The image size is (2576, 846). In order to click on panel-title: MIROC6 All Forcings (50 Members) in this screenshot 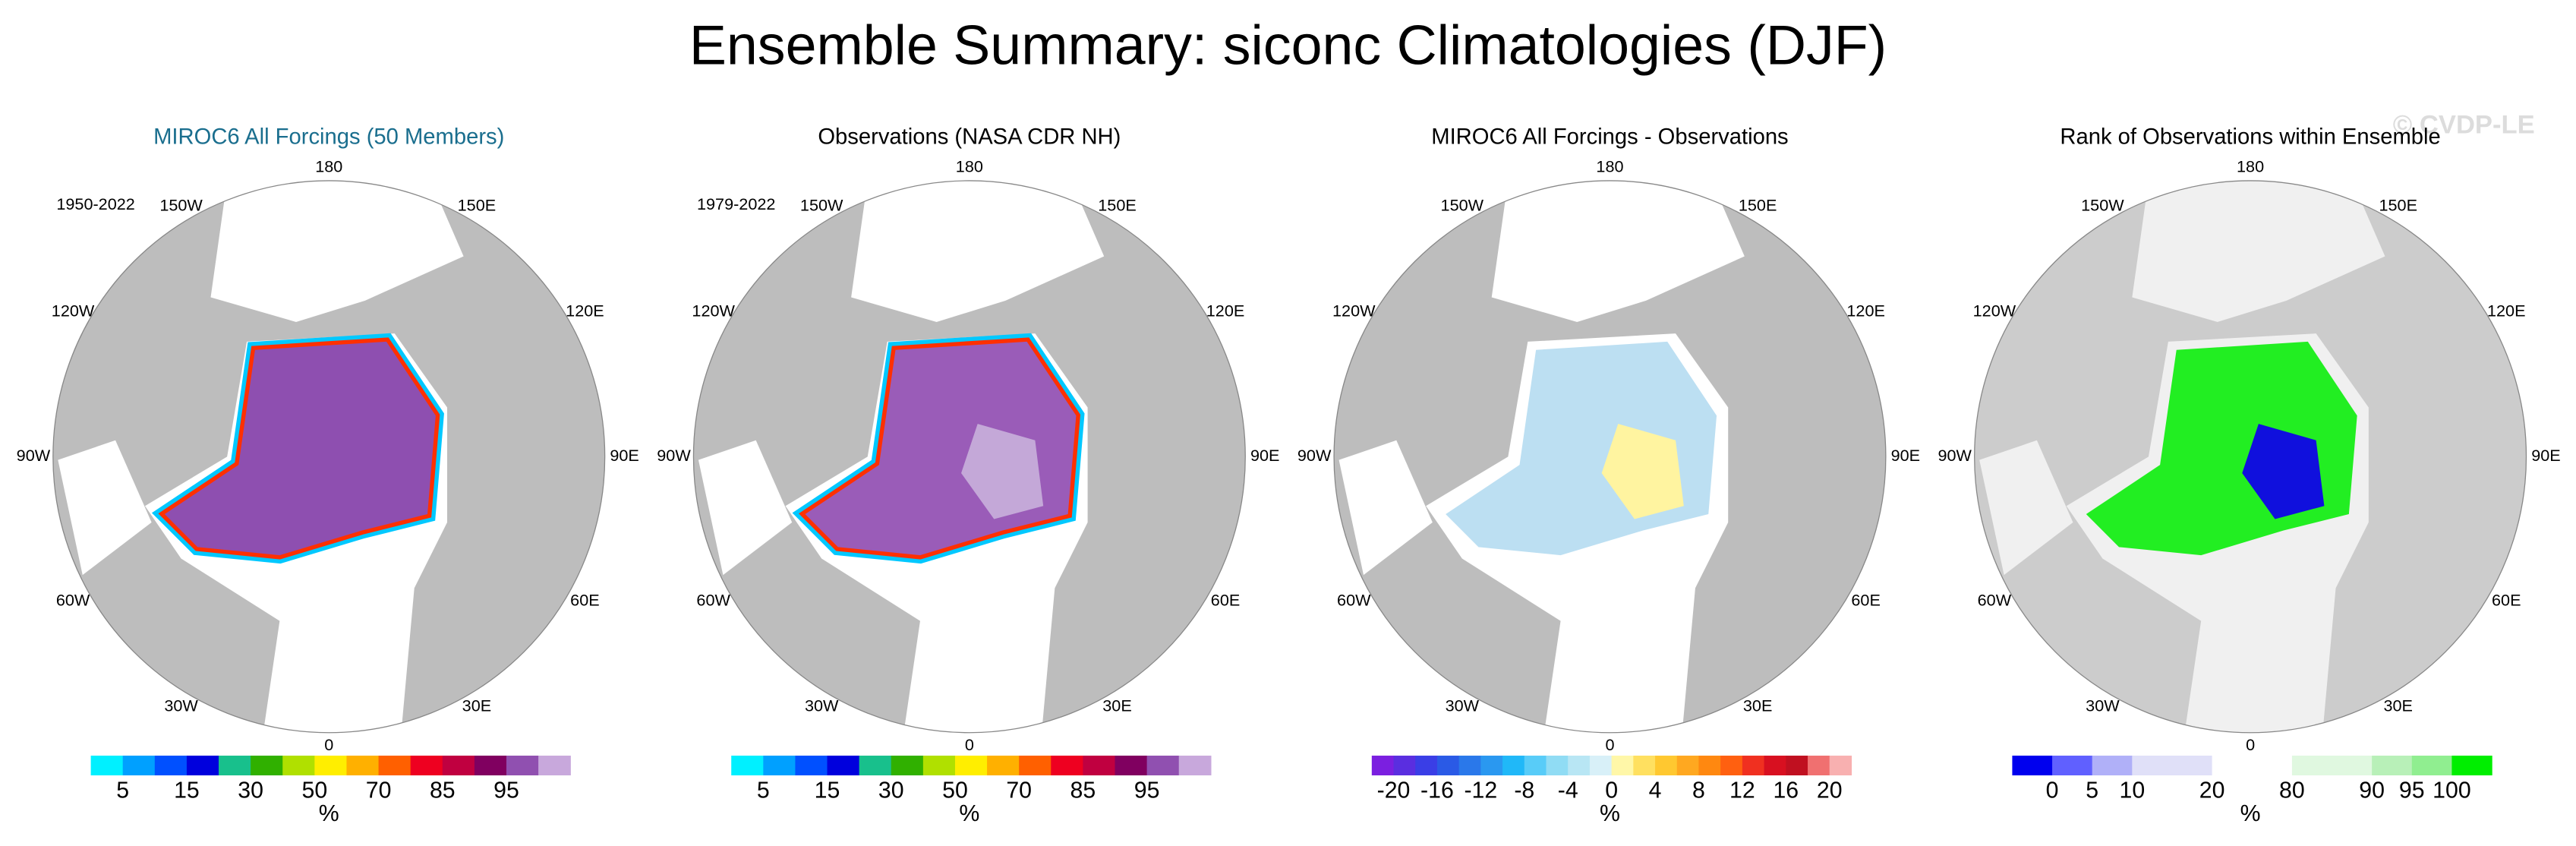, I will do `click(328, 137)`.